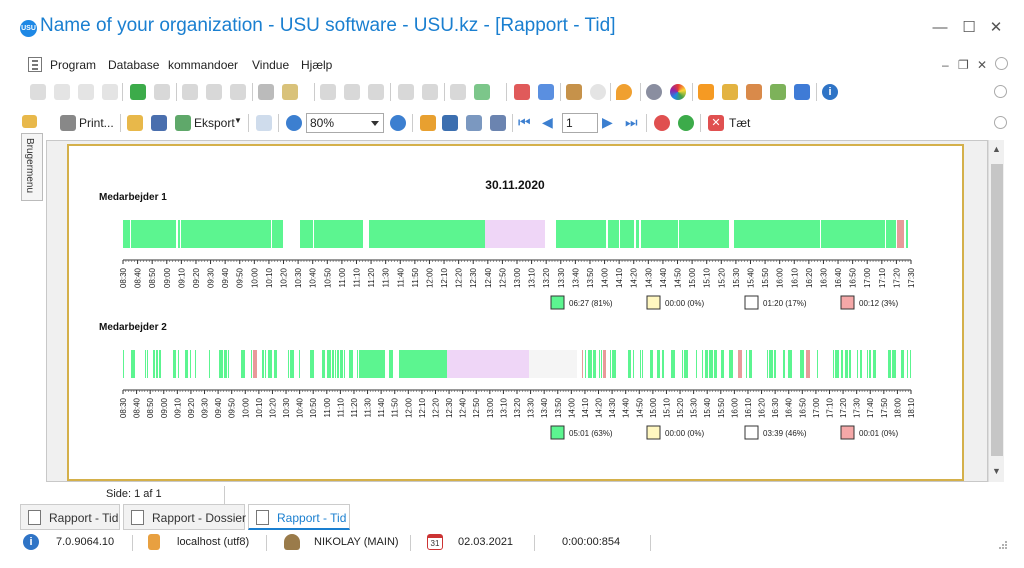  I want to click on info-icon: i, so click(830, 92).